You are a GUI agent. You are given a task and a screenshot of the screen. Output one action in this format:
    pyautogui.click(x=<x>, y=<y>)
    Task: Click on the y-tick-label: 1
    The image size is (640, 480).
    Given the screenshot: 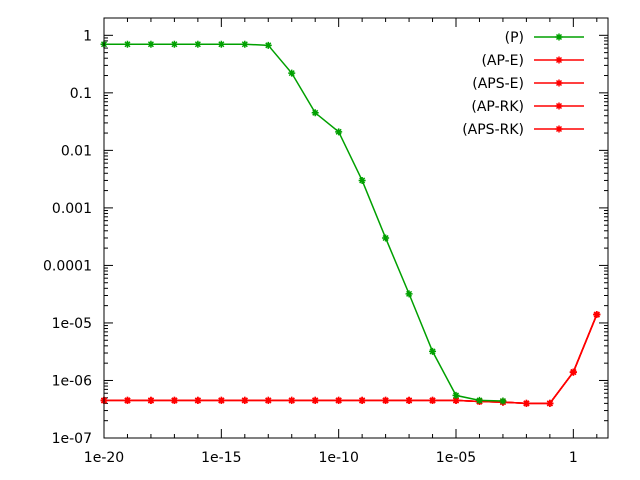 What is the action you would take?
    pyautogui.click(x=87, y=36)
    